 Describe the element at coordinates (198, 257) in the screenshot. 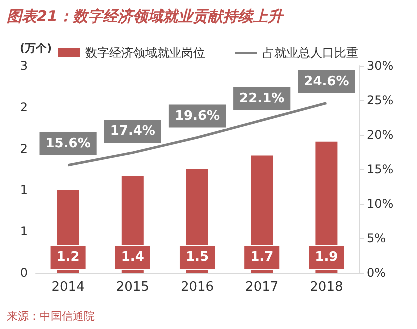

I see `data-label: 1.5` at that location.